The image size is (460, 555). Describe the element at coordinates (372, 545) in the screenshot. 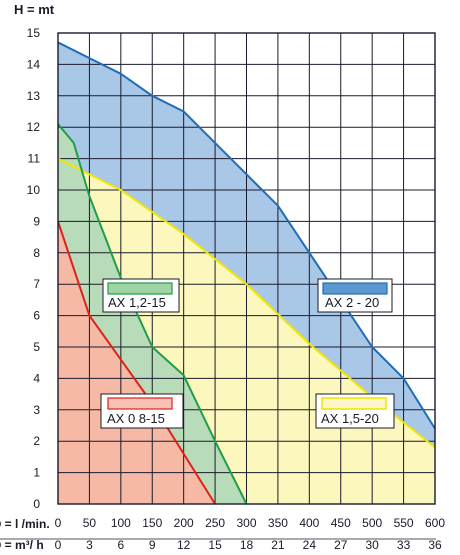

I see `x2-tick-label: 30` at that location.